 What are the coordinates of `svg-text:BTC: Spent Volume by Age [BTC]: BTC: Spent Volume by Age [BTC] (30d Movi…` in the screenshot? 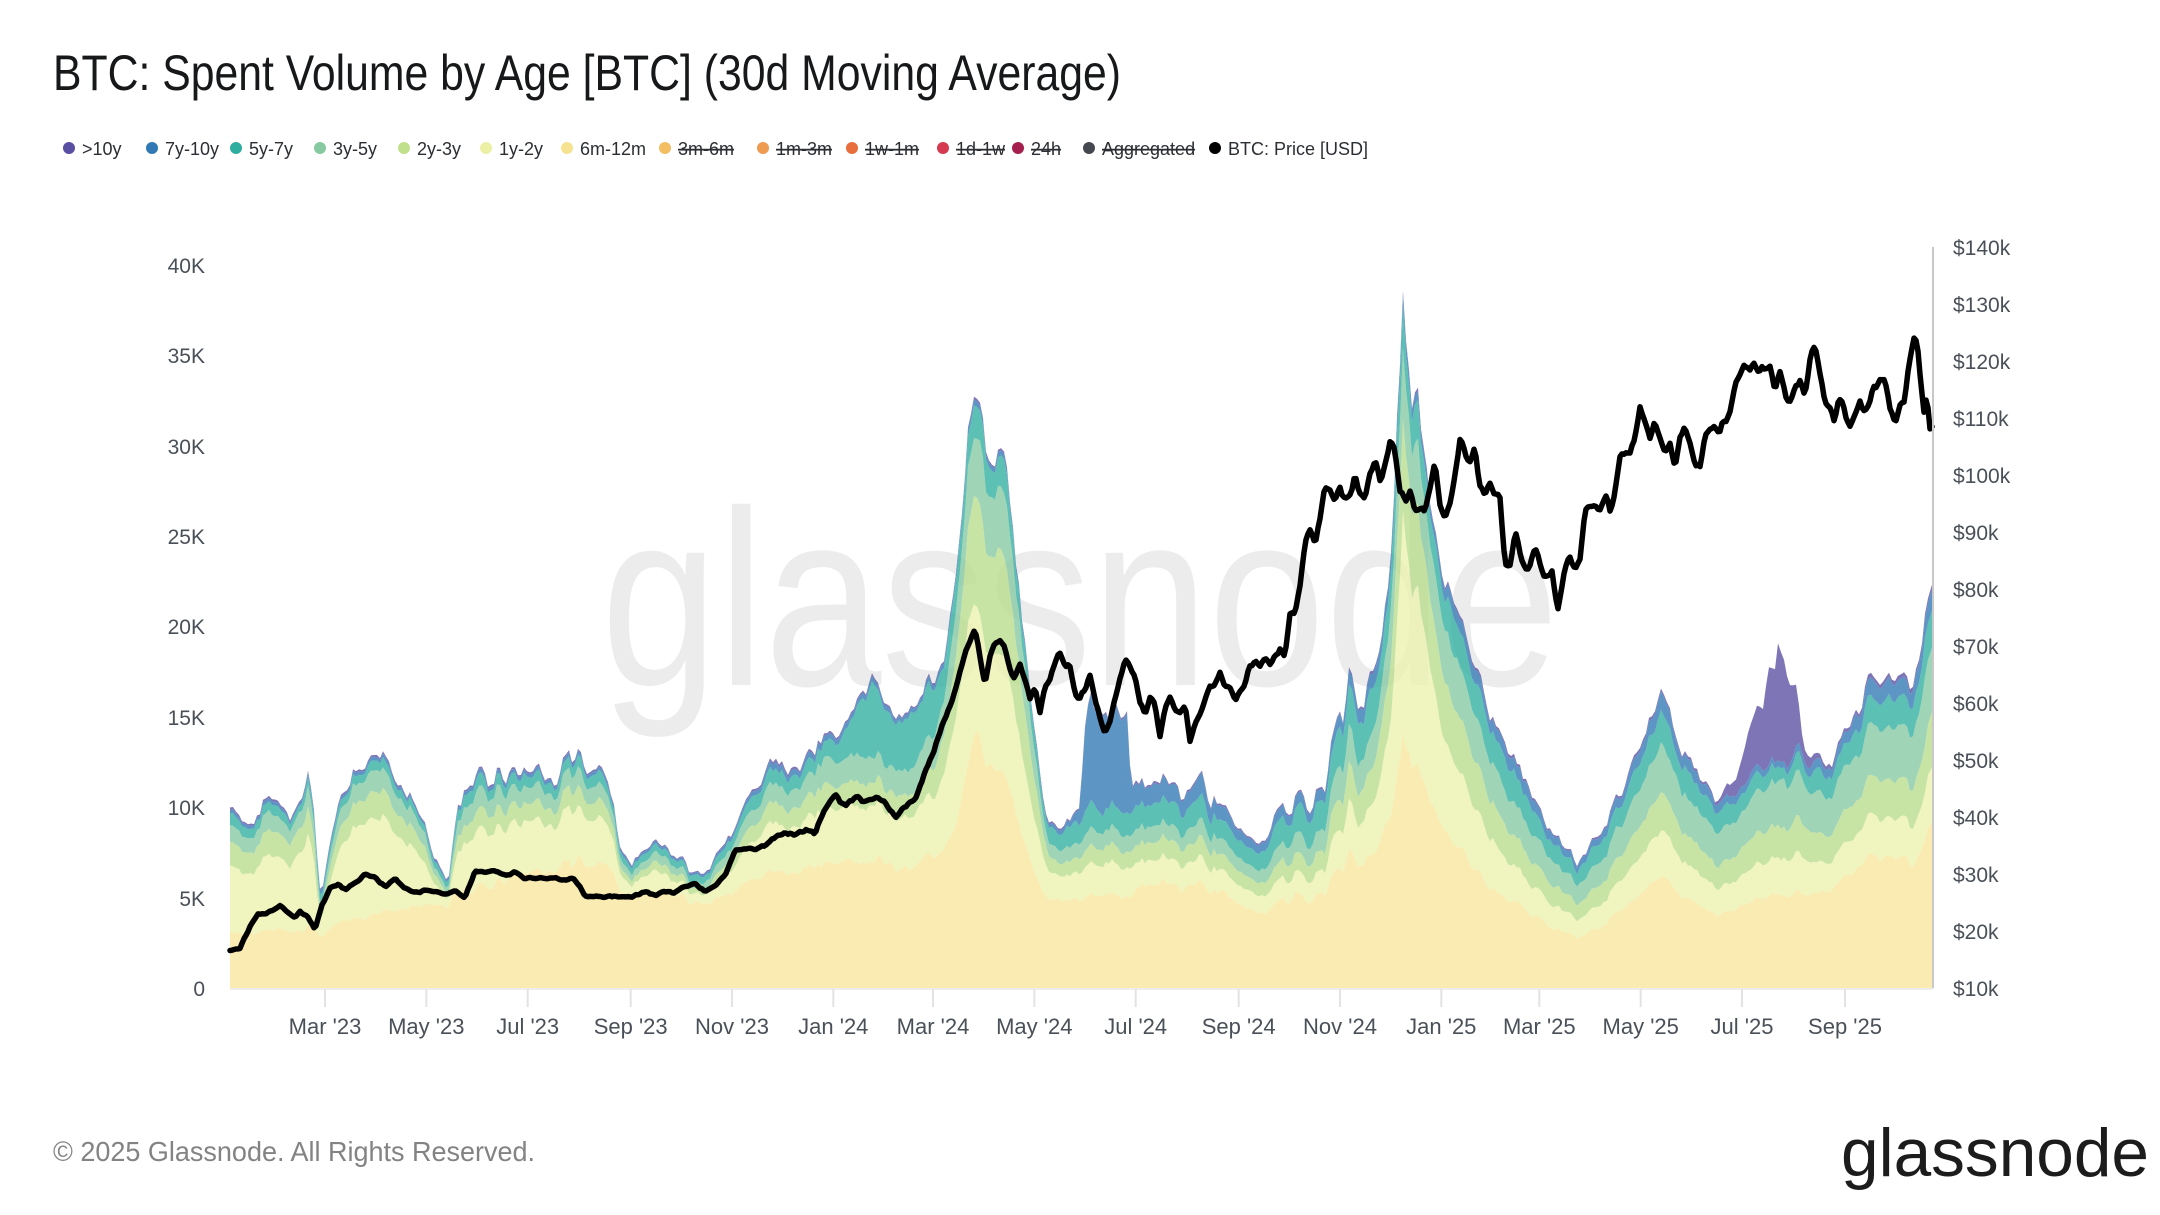 It's located at (587, 73).